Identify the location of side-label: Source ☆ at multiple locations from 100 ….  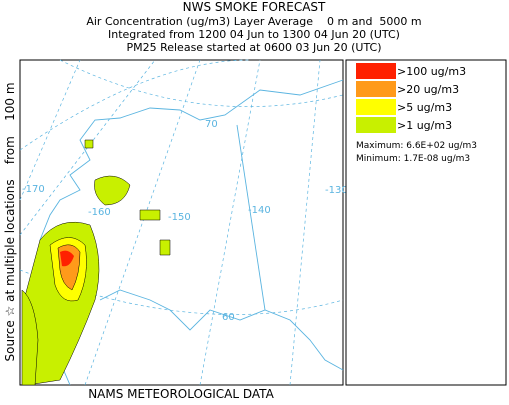
(10, 221).